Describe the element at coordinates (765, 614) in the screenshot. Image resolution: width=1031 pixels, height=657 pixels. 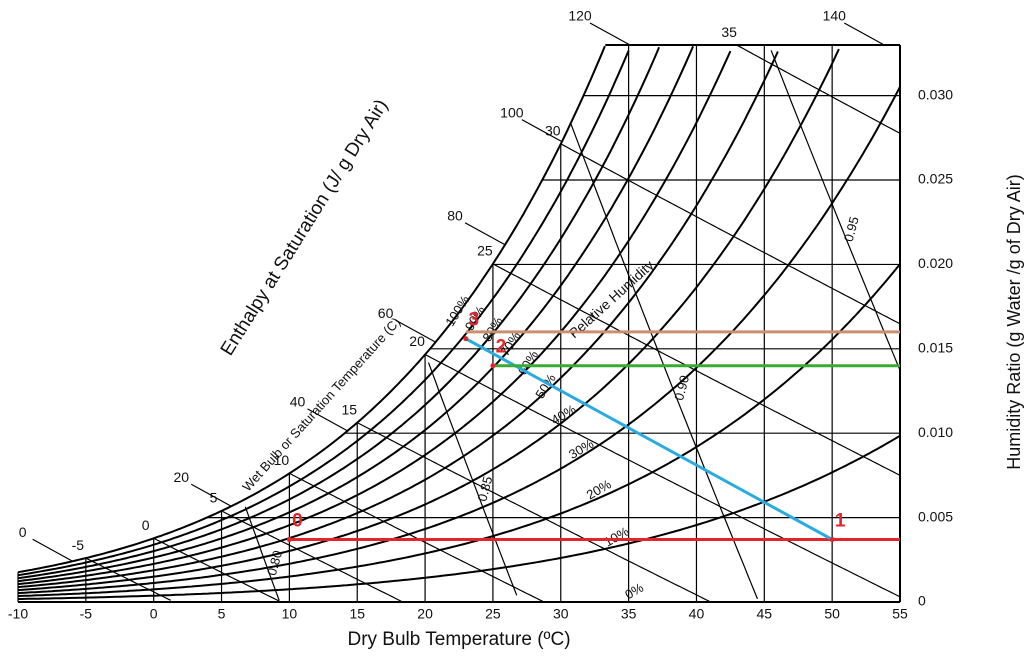
I see `x-tick-label: 45` at that location.